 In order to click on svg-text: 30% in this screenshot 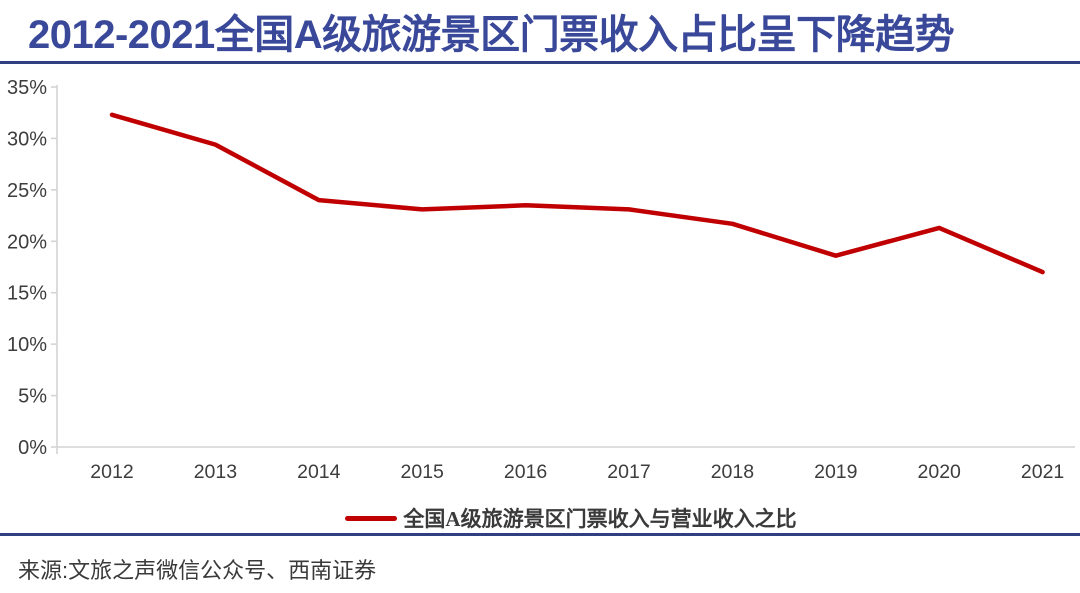, I will do `click(27, 139)`.